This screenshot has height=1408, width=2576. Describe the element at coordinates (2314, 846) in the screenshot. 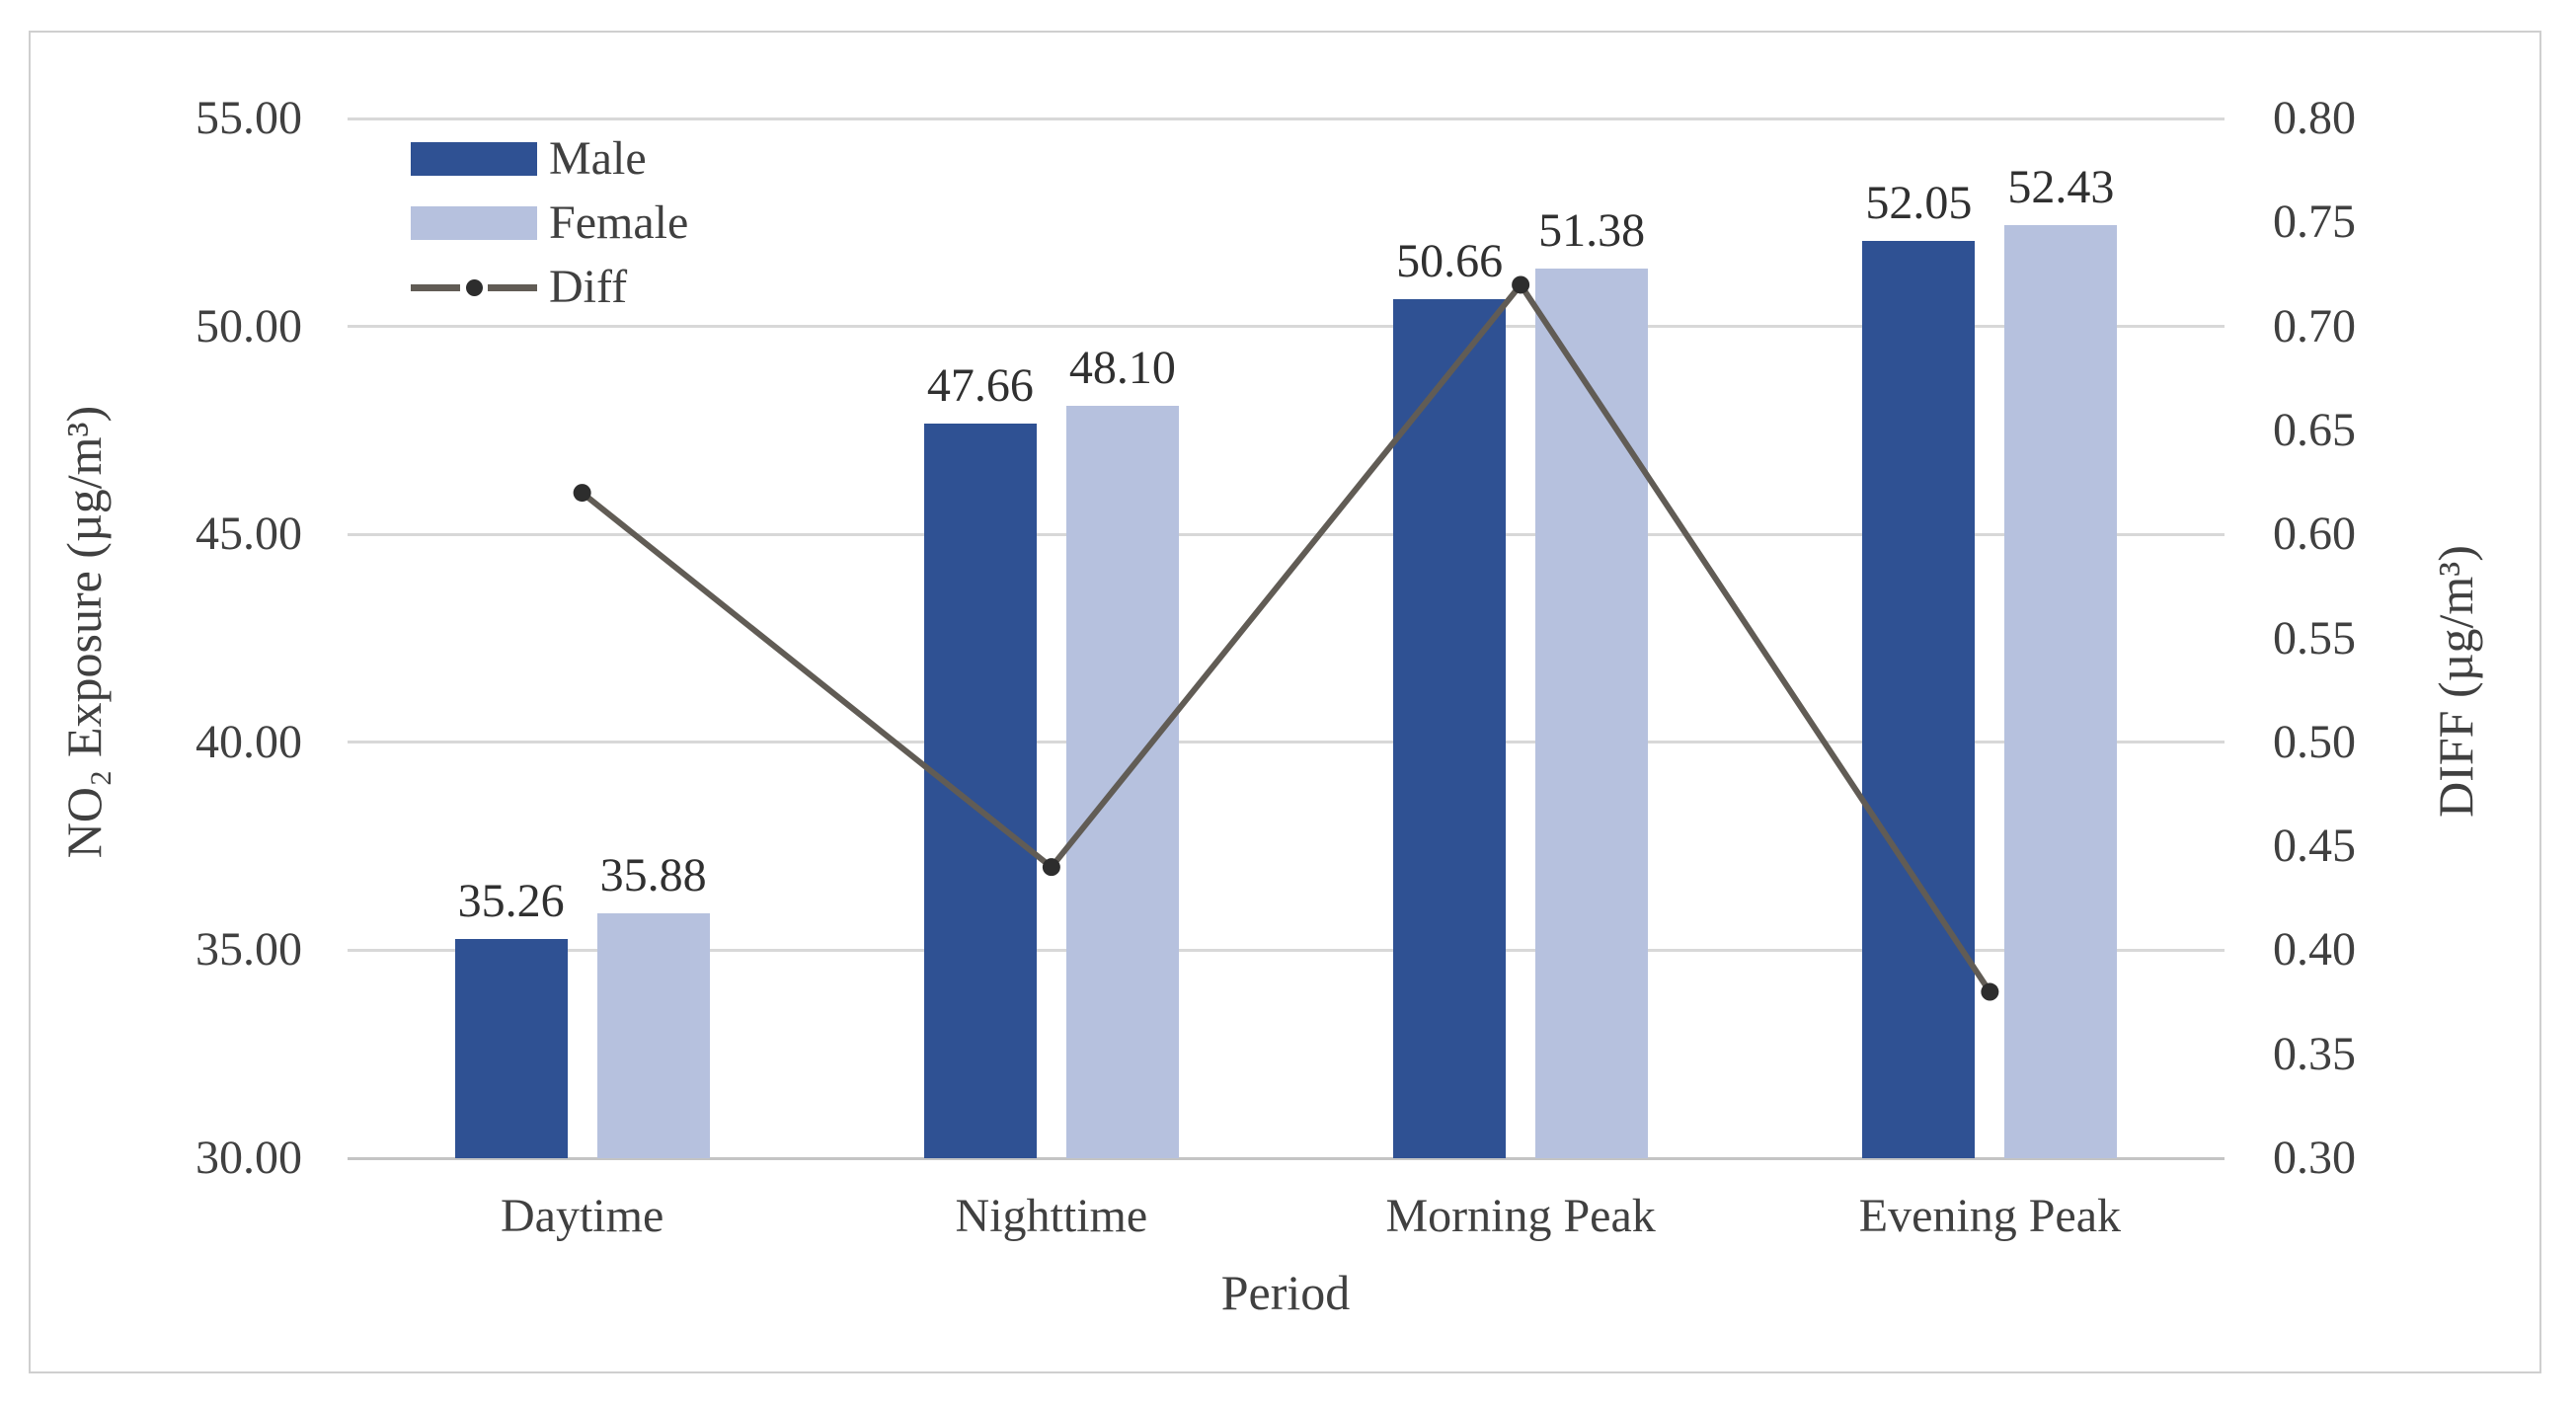

I see `right-axis-tick-7: 0.45` at that location.